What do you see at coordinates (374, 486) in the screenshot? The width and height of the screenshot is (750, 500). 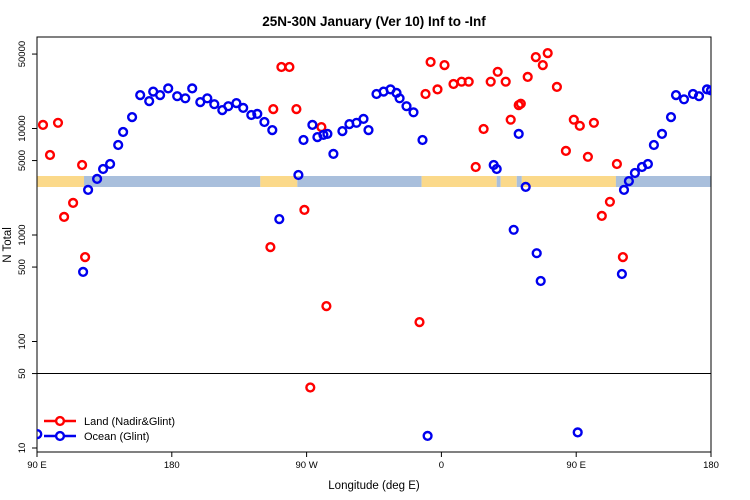 I see `x-axis-title: Longitude (deg E)` at bounding box center [374, 486].